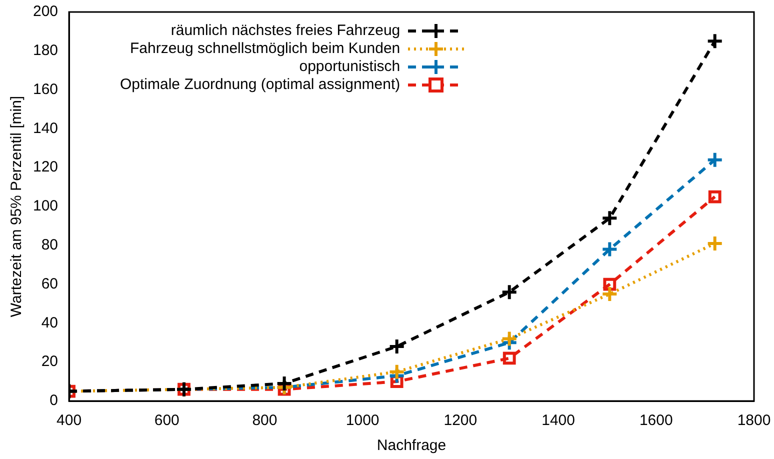  Describe the element at coordinates (45, 11) in the screenshot. I see `y-tick-label: 200` at that location.